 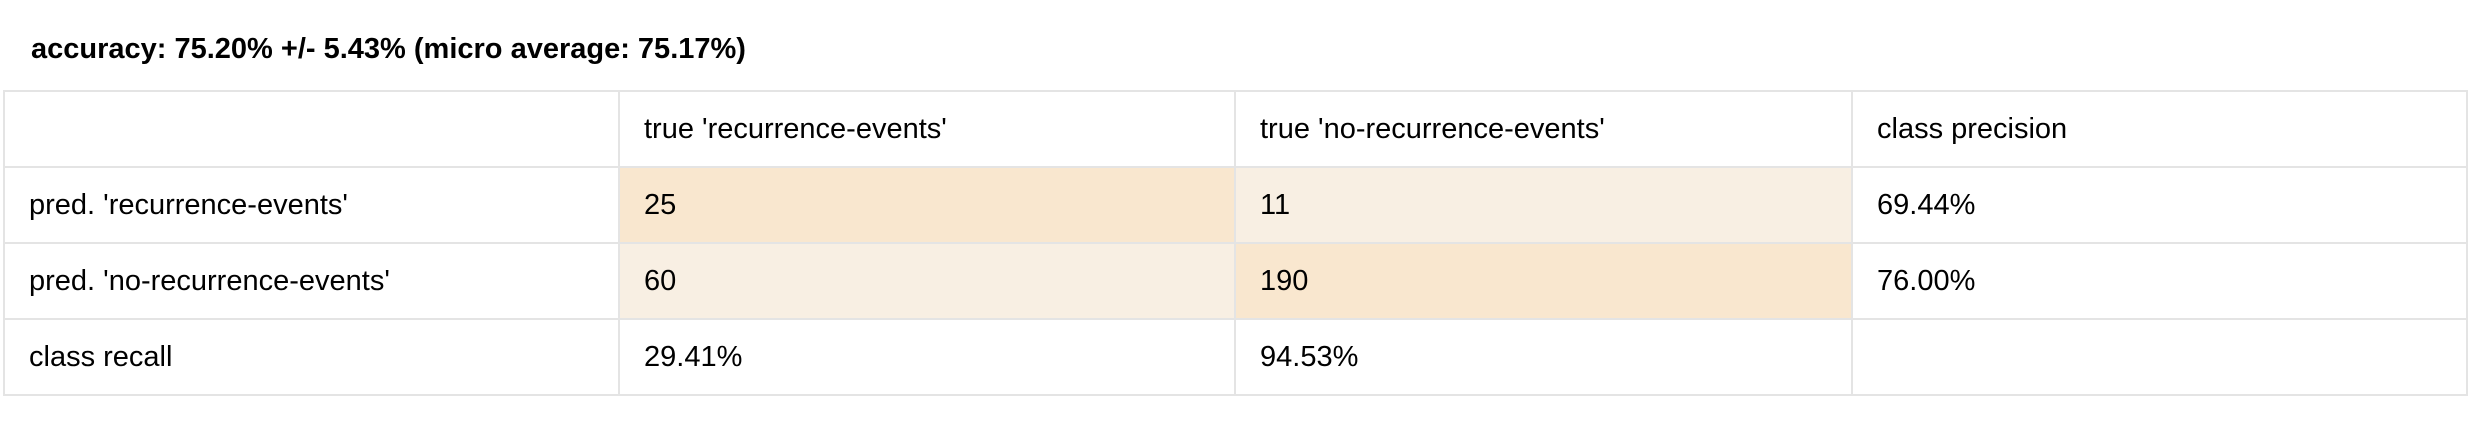 What do you see at coordinates (927, 205) in the screenshot?
I see `cell-pred-recurrence-true-recurrence: 25` at bounding box center [927, 205].